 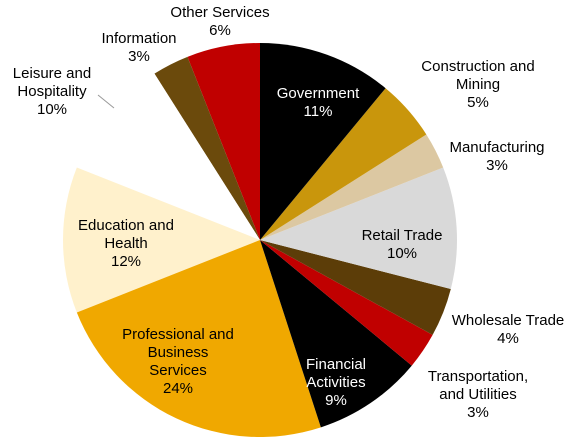 I want to click on category-label: Leisure and Hospitality, so click(x=52, y=82).